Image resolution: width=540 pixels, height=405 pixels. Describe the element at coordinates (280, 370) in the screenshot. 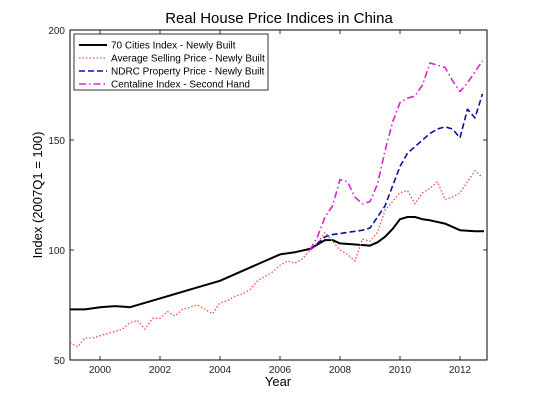

I see `x-tick-label: 2006` at that location.